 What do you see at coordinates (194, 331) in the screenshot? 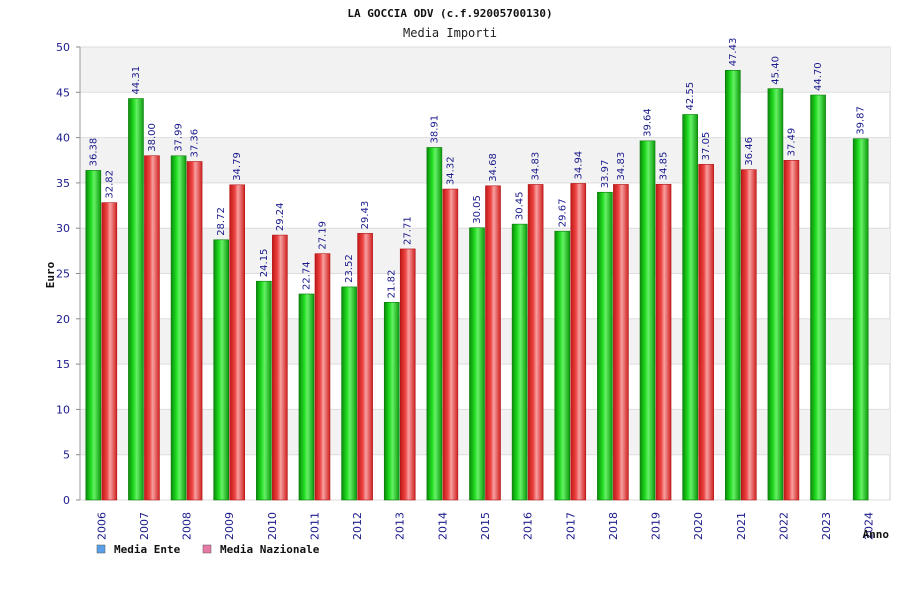
I see `bar-media-nazionale-2008` at bounding box center [194, 331].